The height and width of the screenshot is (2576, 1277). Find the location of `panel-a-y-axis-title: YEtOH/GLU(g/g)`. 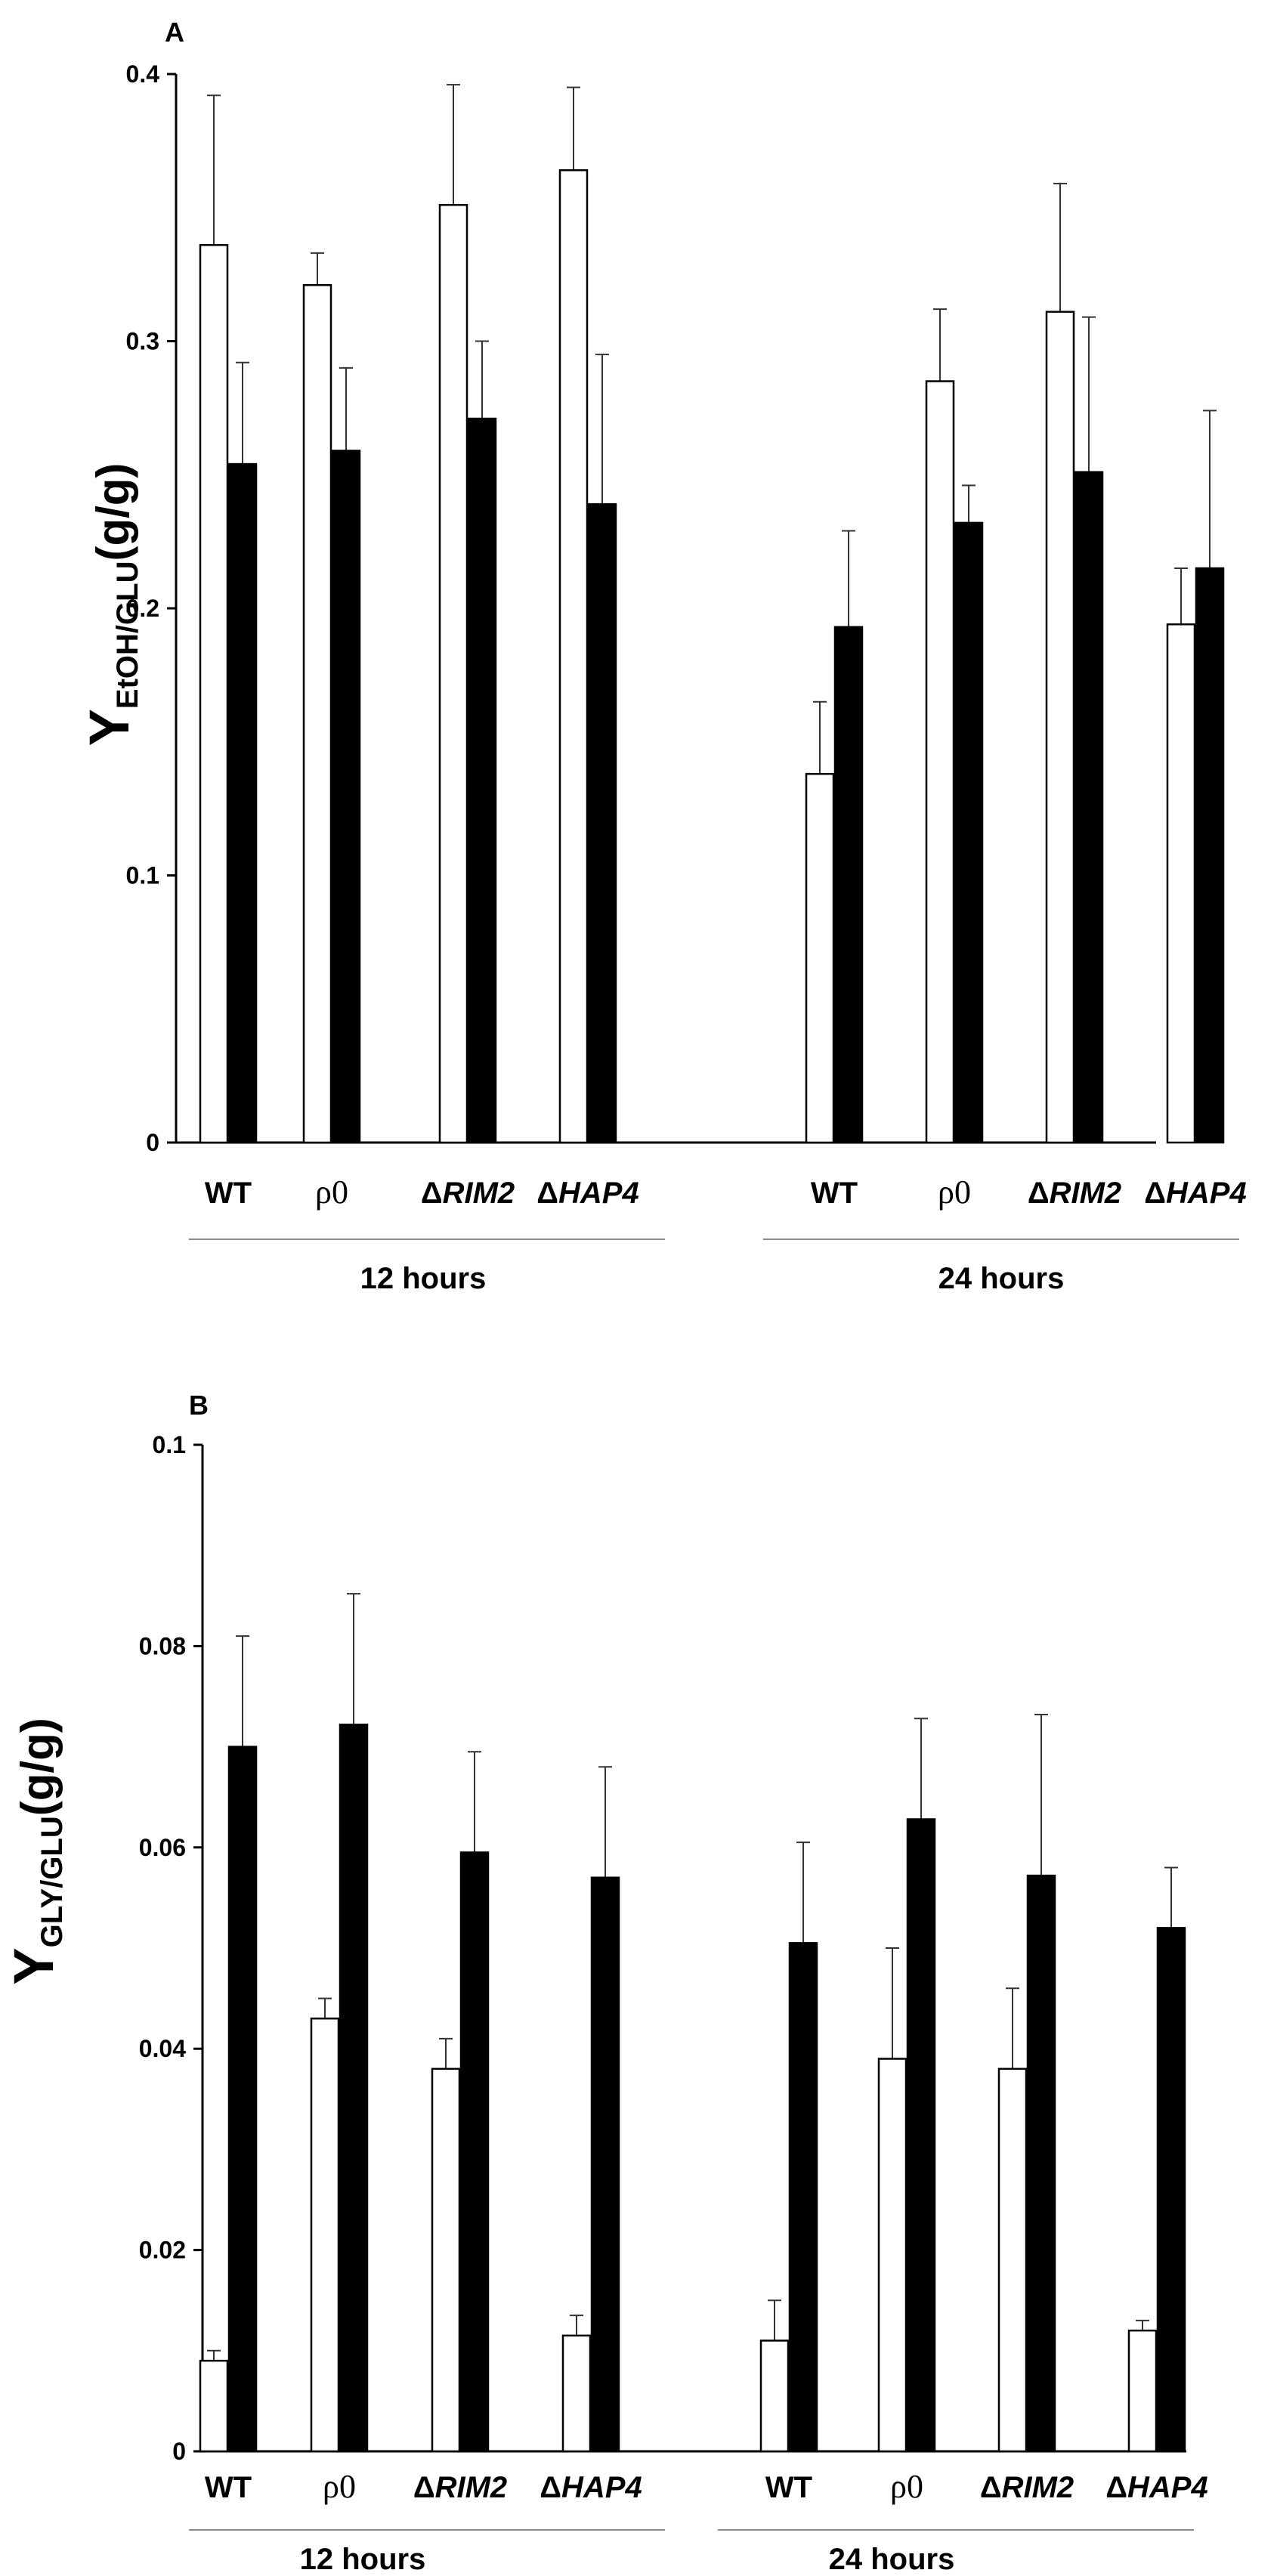

panel-a-y-axis-title: YEtOH/GLU(g/g) is located at coordinates (111, 605).